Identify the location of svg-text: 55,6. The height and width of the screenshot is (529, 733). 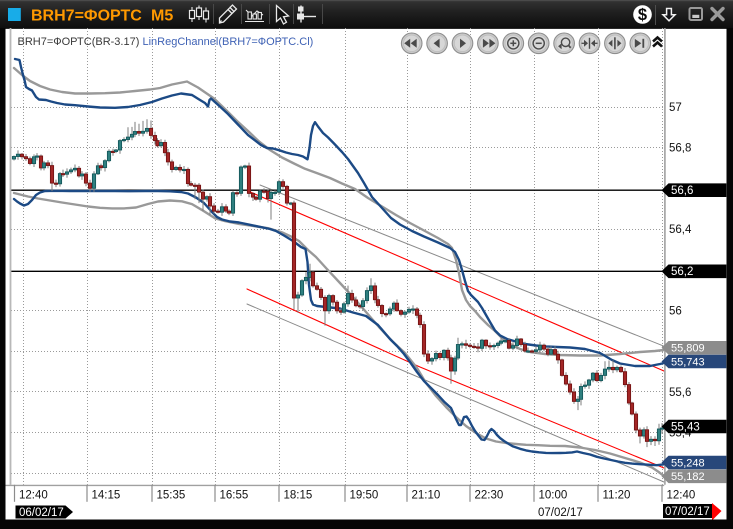
(680, 393).